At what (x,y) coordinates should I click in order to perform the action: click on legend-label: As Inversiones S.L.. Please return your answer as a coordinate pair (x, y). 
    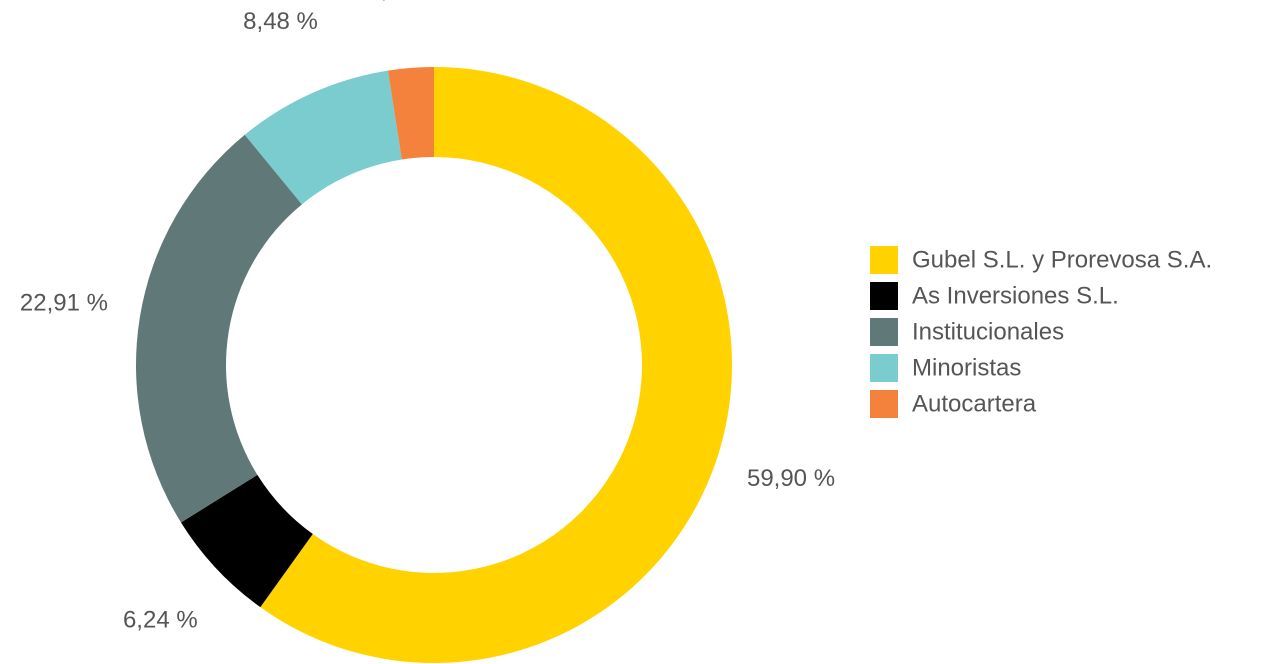
    Looking at the image, I should click on (1015, 295).